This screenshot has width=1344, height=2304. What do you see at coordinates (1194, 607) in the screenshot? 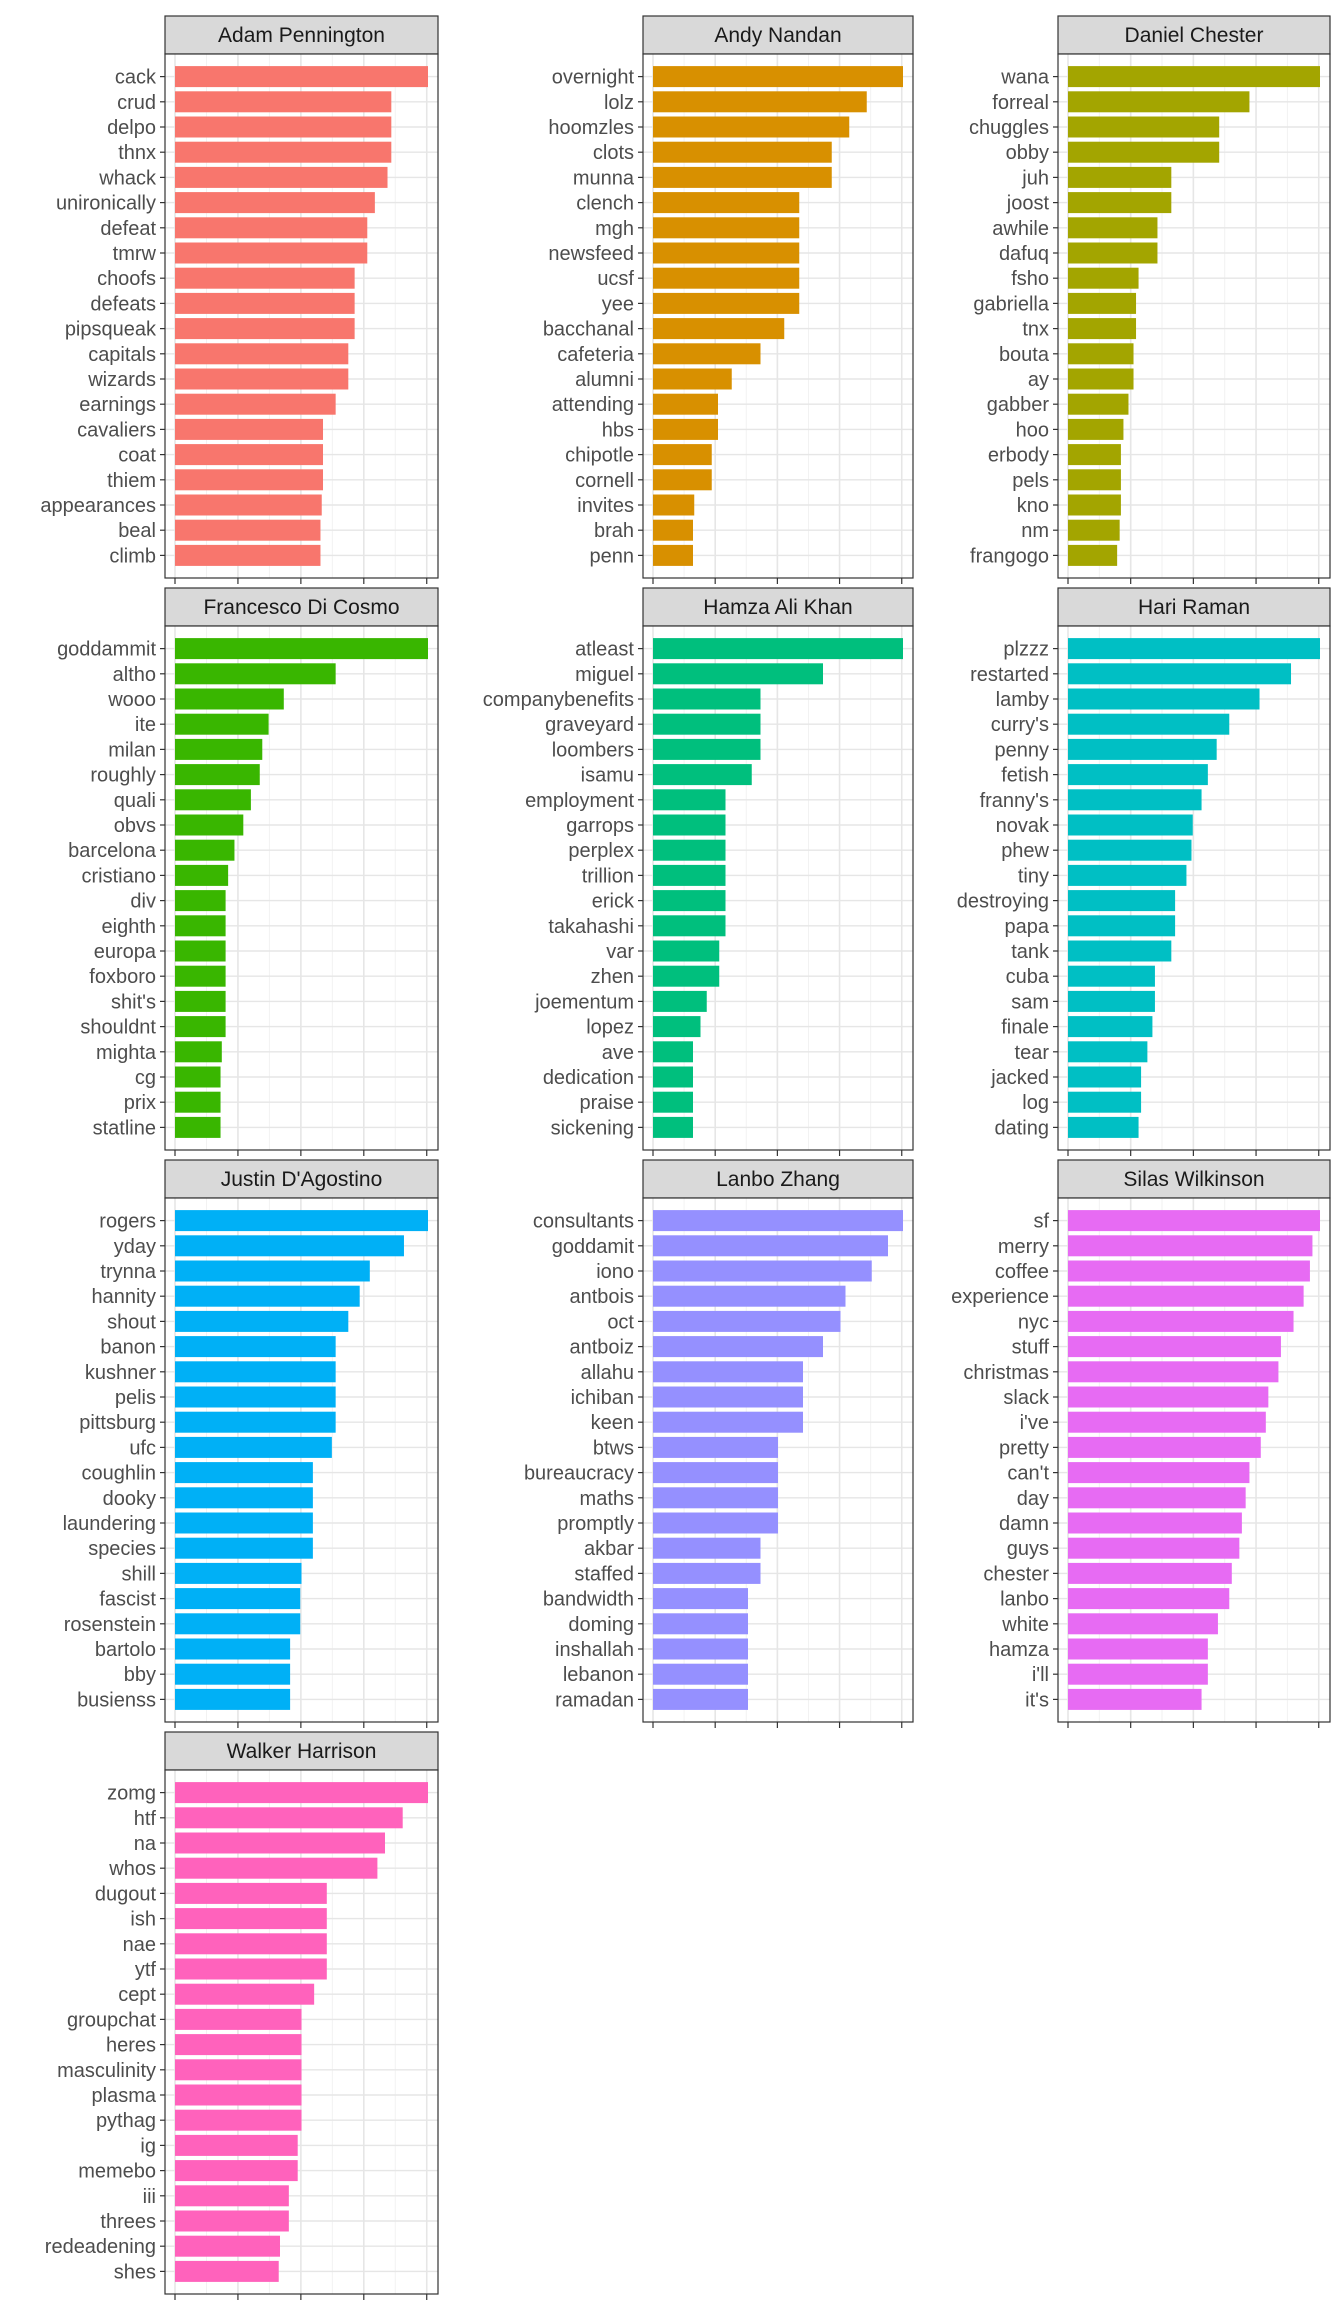
I see `facet-strip` at bounding box center [1194, 607].